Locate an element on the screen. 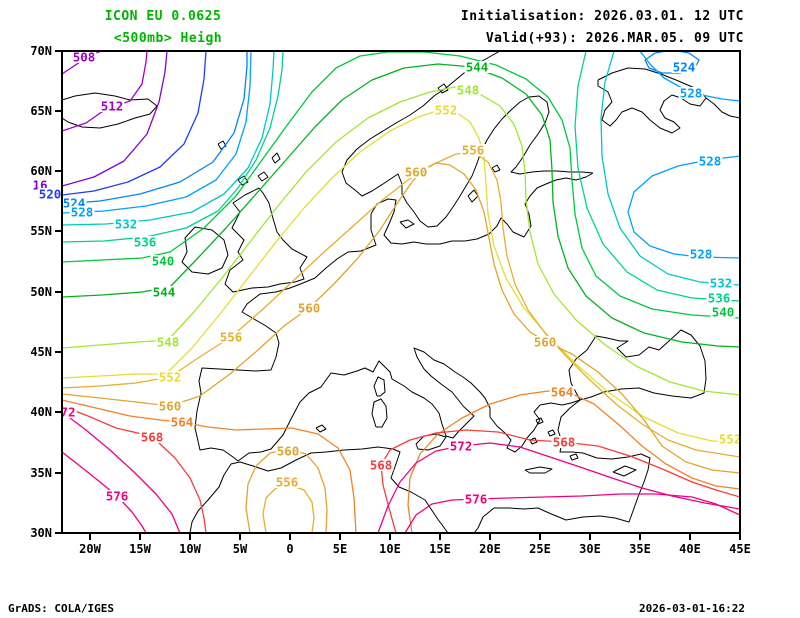 This screenshot has height=618, width=800. lon-tick-label: 40E is located at coordinates (690, 549).